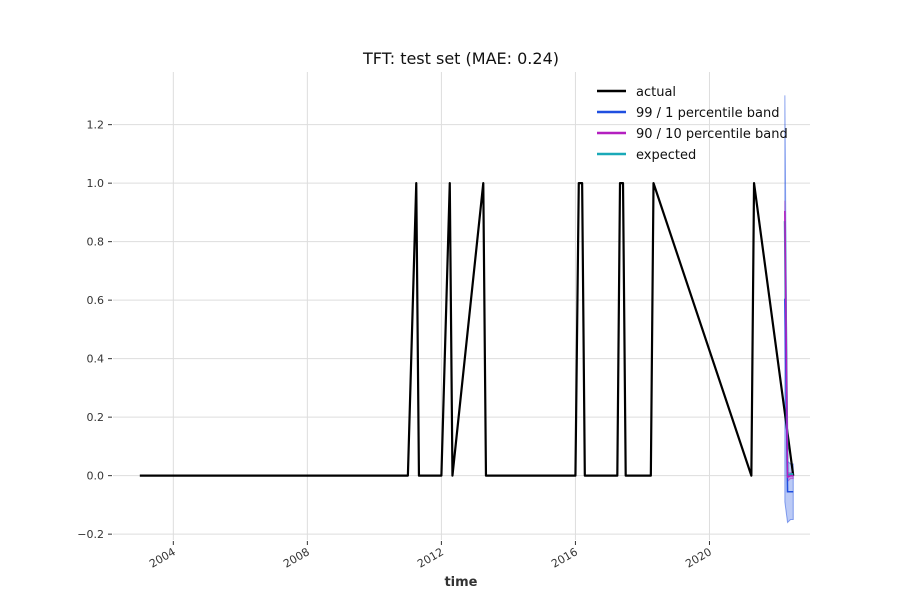 The height and width of the screenshot is (600, 900). I want to click on y-tick-label: −0.2, so click(90, 534).